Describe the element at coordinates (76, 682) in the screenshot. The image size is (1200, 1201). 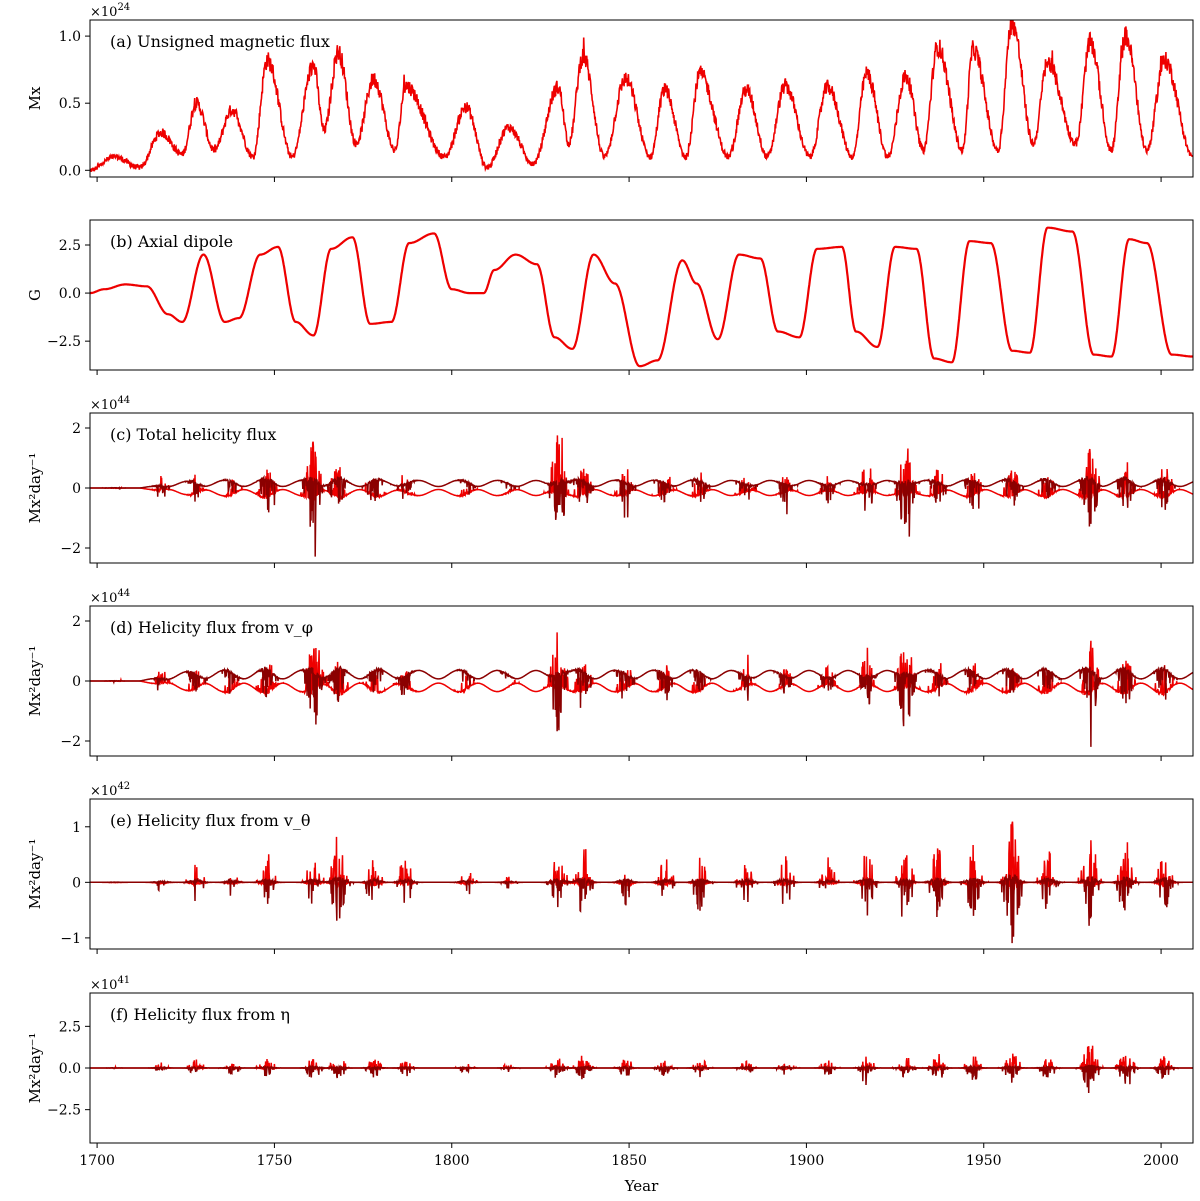
I see `y-tick-label-d: 0` at that location.